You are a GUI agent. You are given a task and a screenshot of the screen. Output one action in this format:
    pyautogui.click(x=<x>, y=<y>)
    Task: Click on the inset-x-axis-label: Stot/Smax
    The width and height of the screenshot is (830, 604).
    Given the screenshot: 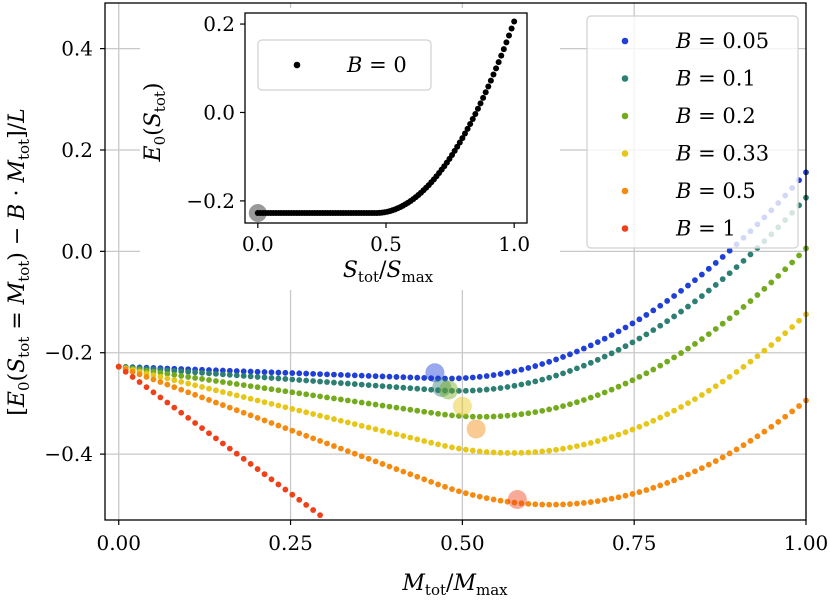 What is the action you would take?
    pyautogui.click(x=388, y=272)
    